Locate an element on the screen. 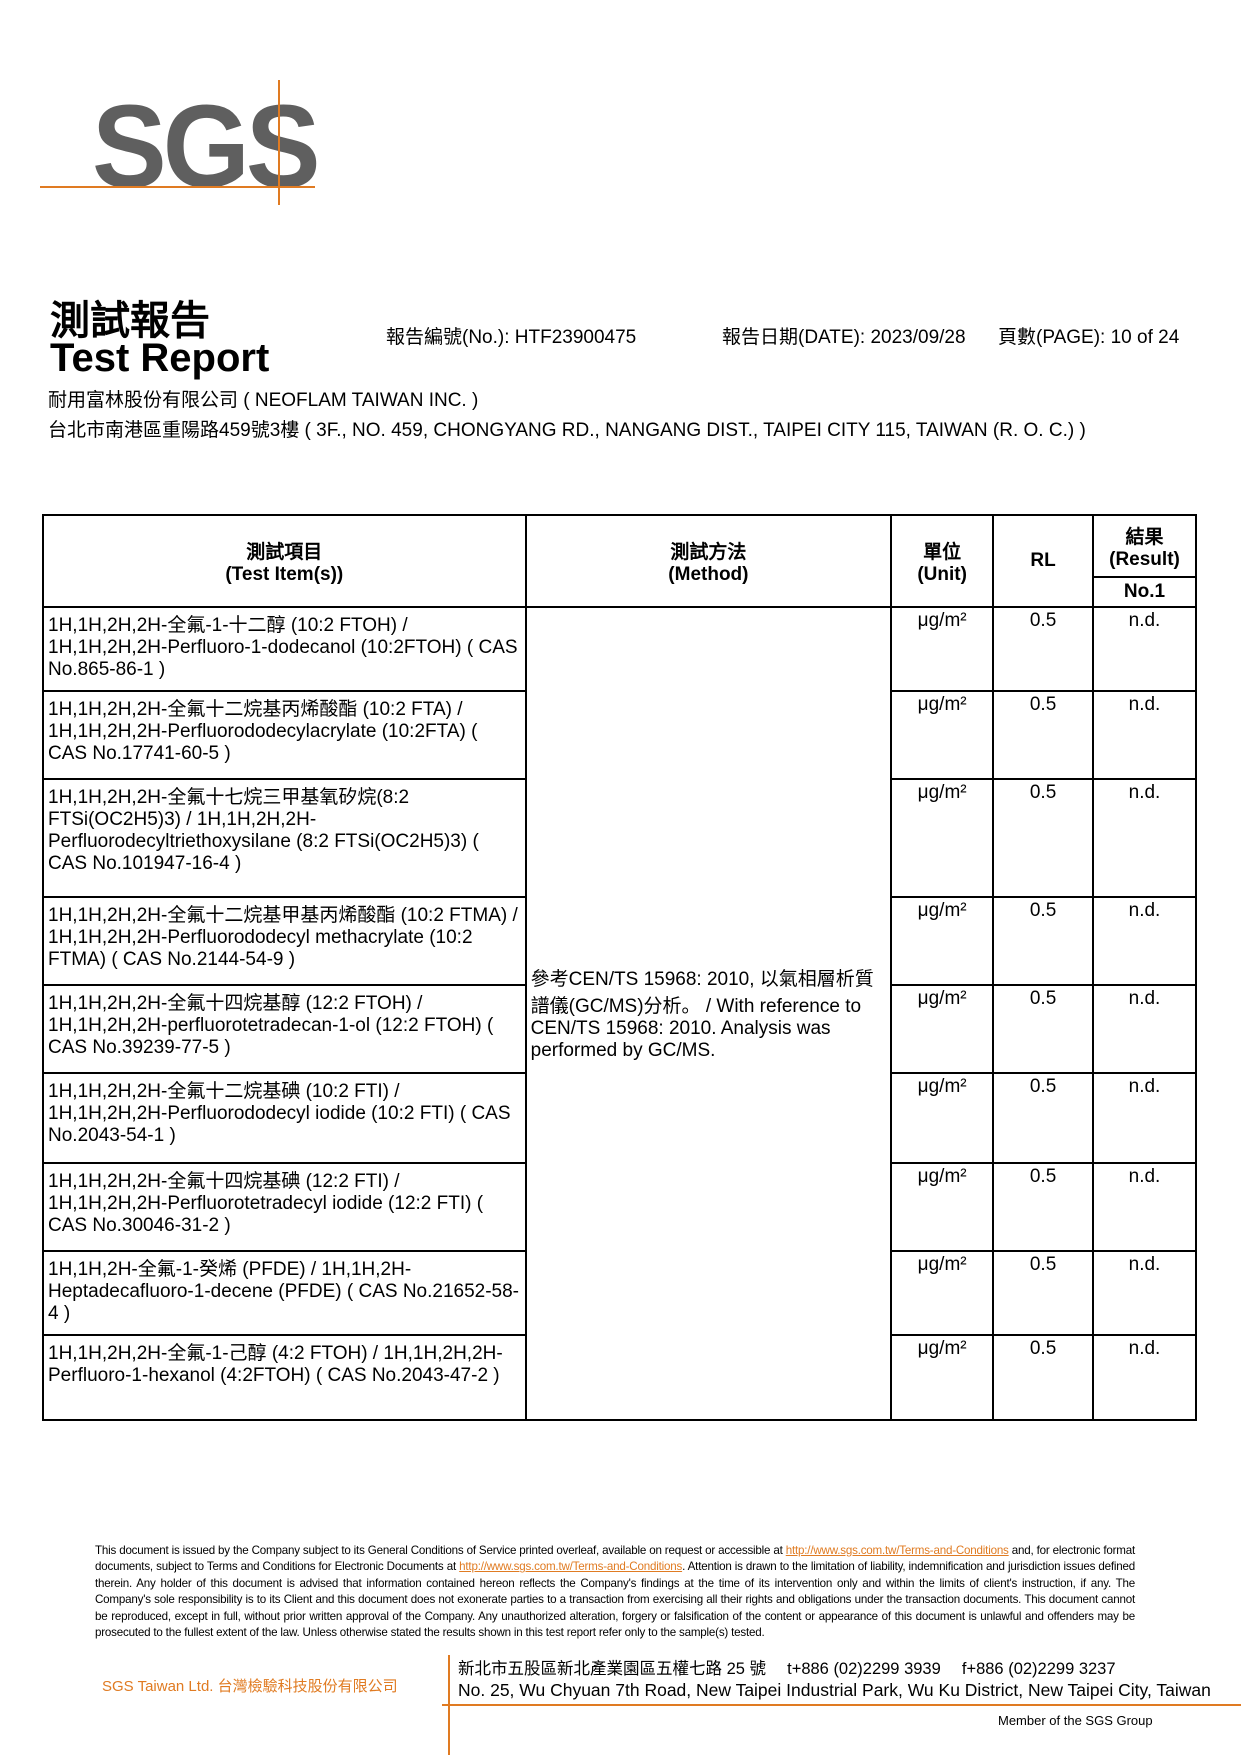 The image size is (1241, 1755). header-label: (Unit) is located at coordinates (942, 574).